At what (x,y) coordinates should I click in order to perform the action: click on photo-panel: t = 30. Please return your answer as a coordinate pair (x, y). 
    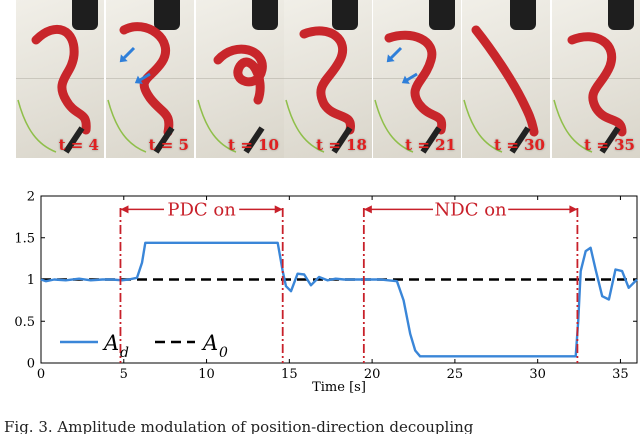
    Looking at the image, I should click on (506, 79).